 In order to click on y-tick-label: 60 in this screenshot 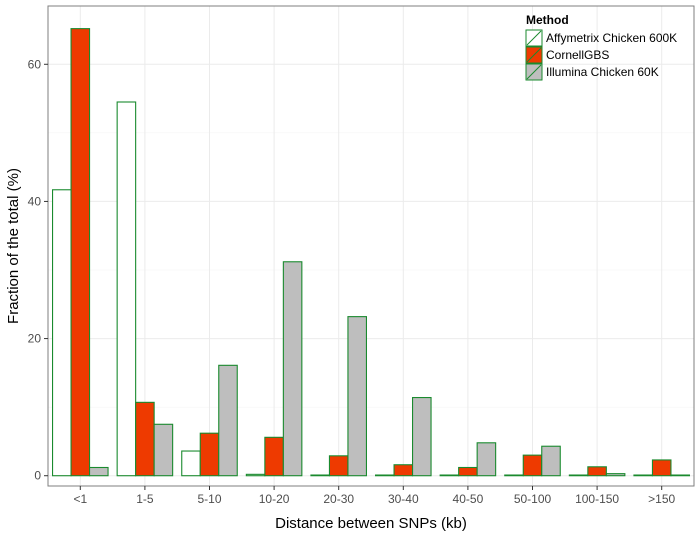, I will do `click(35, 64)`.